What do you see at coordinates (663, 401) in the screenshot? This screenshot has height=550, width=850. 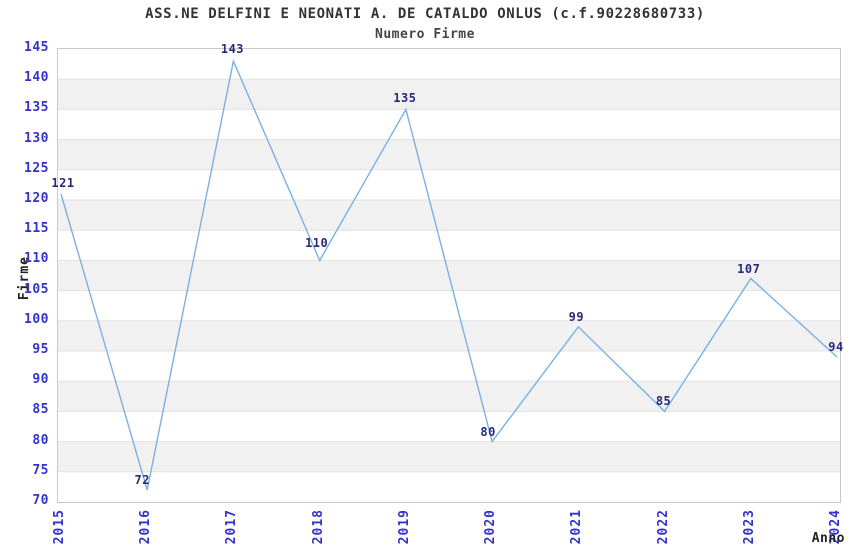 I see `data-point-label: 85` at bounding box center [663, 401].